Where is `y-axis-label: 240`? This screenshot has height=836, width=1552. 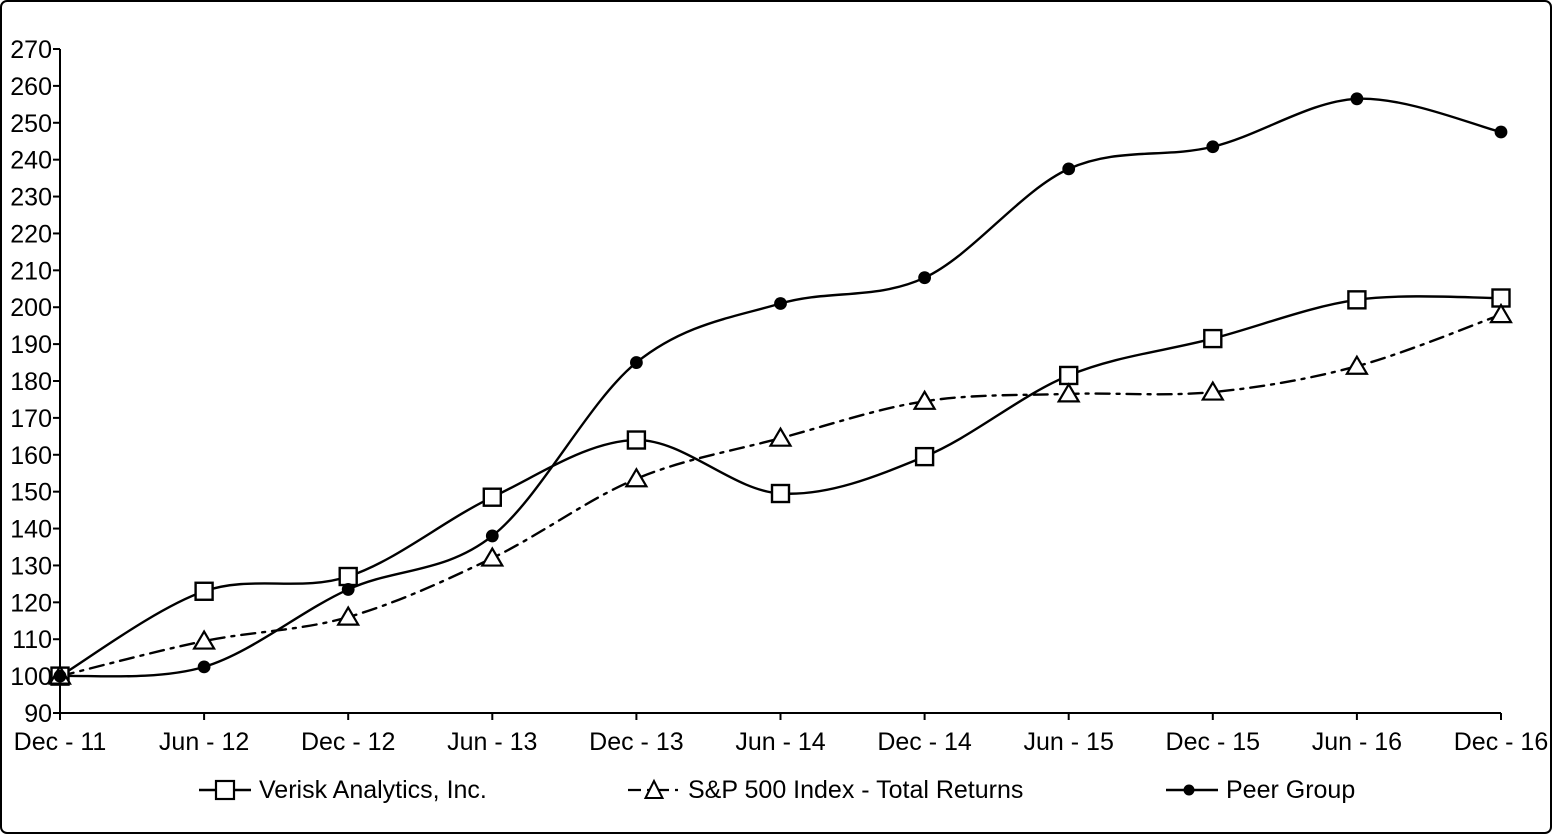
y-axis-label: 240 is located at coordinates (31, 161).